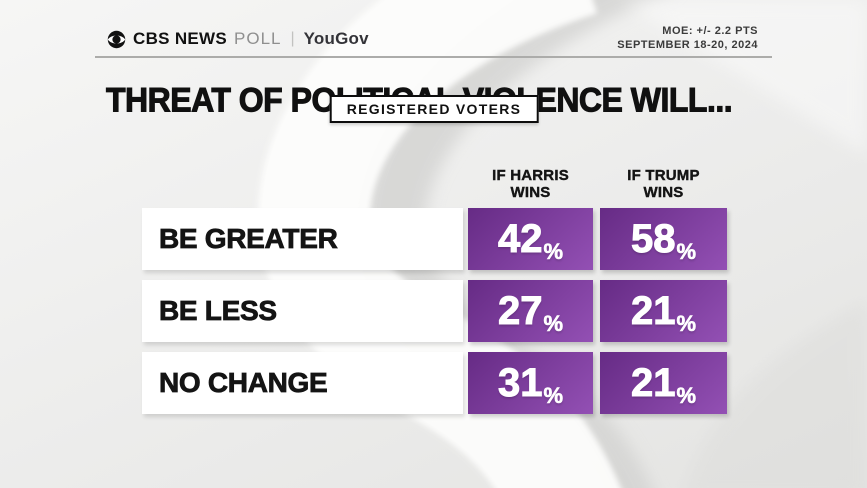  Describe the element at coordinates (687, 38) in the screenshot. I see `poll-meta: MOE: +/- 2.2 PTS SEPTEMBER 18-20, 2024` at that location.